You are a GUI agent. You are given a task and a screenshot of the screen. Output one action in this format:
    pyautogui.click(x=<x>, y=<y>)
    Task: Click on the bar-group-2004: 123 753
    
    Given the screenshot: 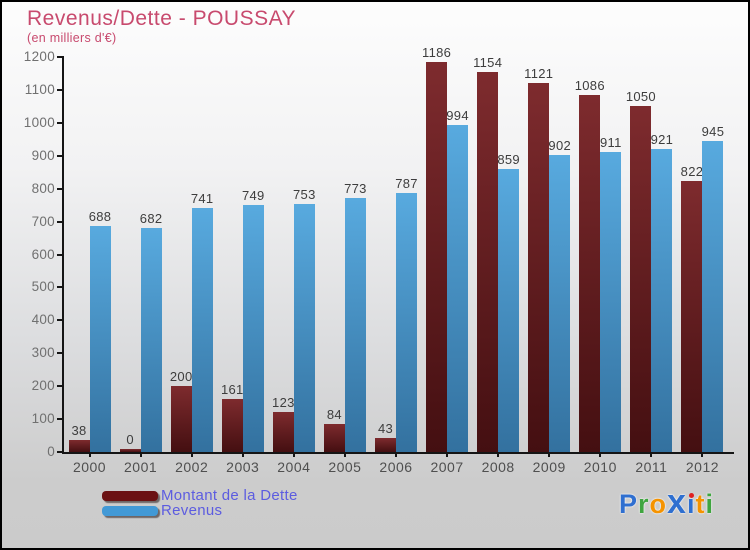 What is the action you would take?
    pyautogui.click(x=293, y=254)
    